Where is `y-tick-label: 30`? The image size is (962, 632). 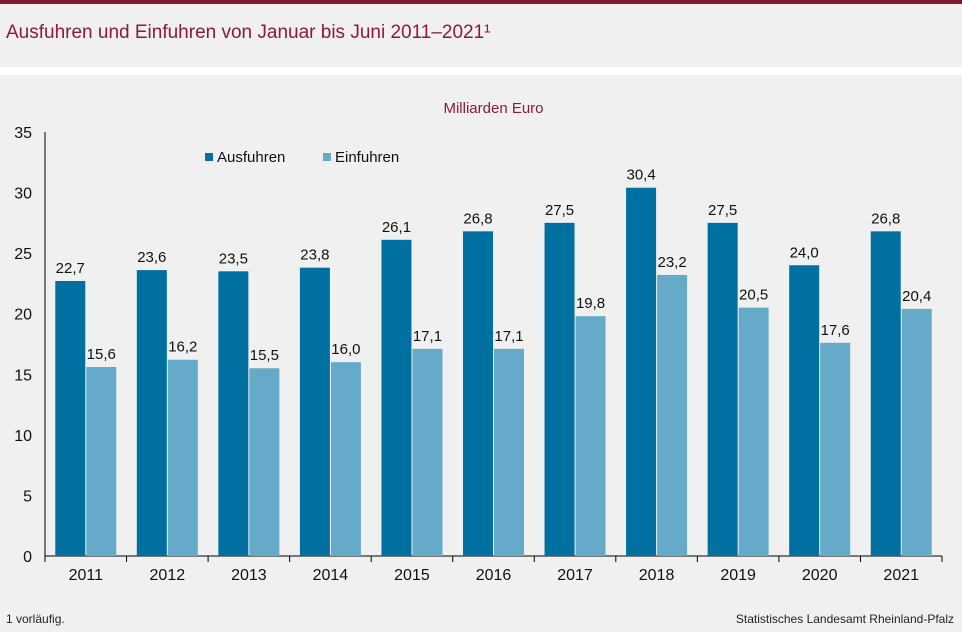 y-tick-label: 30 is located at coordinates (23, 194).